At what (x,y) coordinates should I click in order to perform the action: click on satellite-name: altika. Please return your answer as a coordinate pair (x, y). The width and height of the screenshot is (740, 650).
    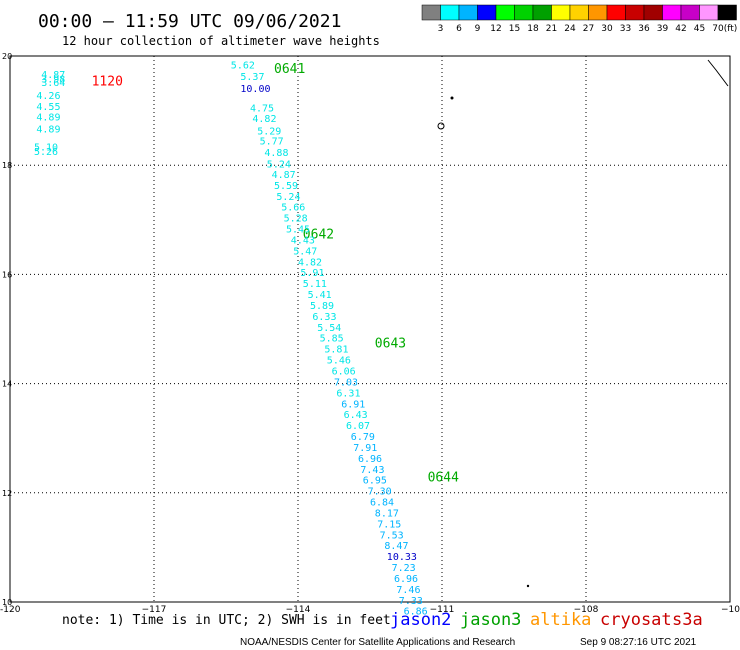
    Looking at the image, I should click on (560, 620).